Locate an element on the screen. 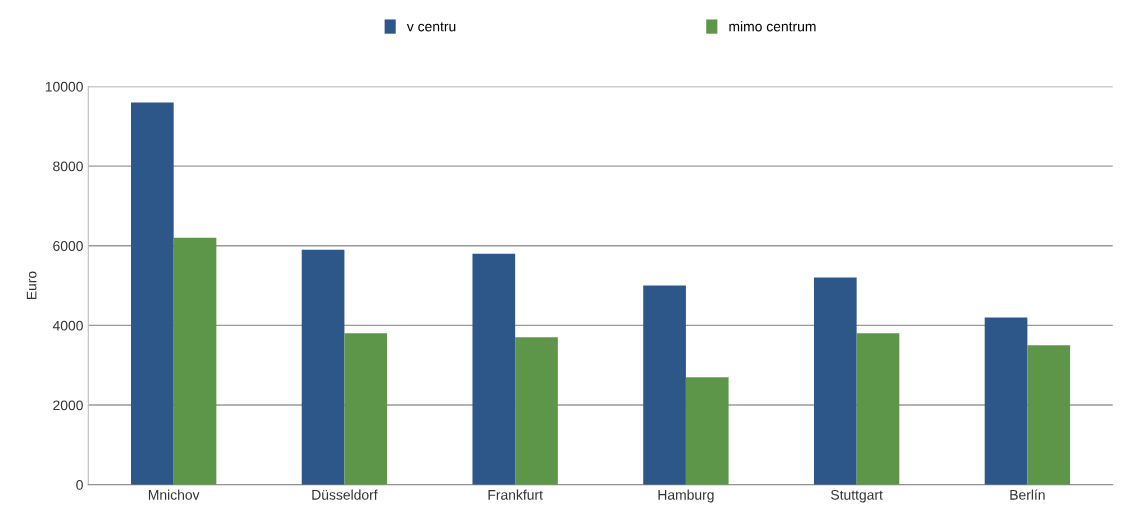  x-tick-label: Stuttgart is located at coordinates (857, 496).